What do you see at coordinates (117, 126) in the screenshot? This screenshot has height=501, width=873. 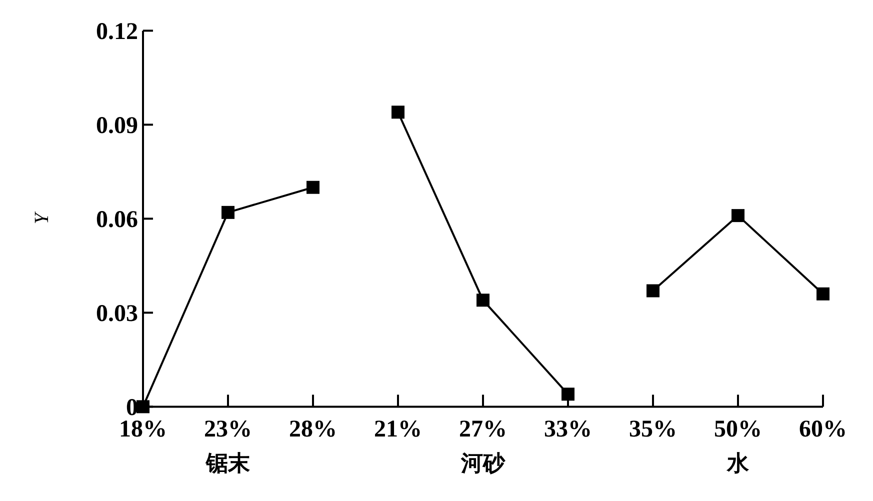 I see `y-tick-label: 0.09` at bounding box center [117, 126].